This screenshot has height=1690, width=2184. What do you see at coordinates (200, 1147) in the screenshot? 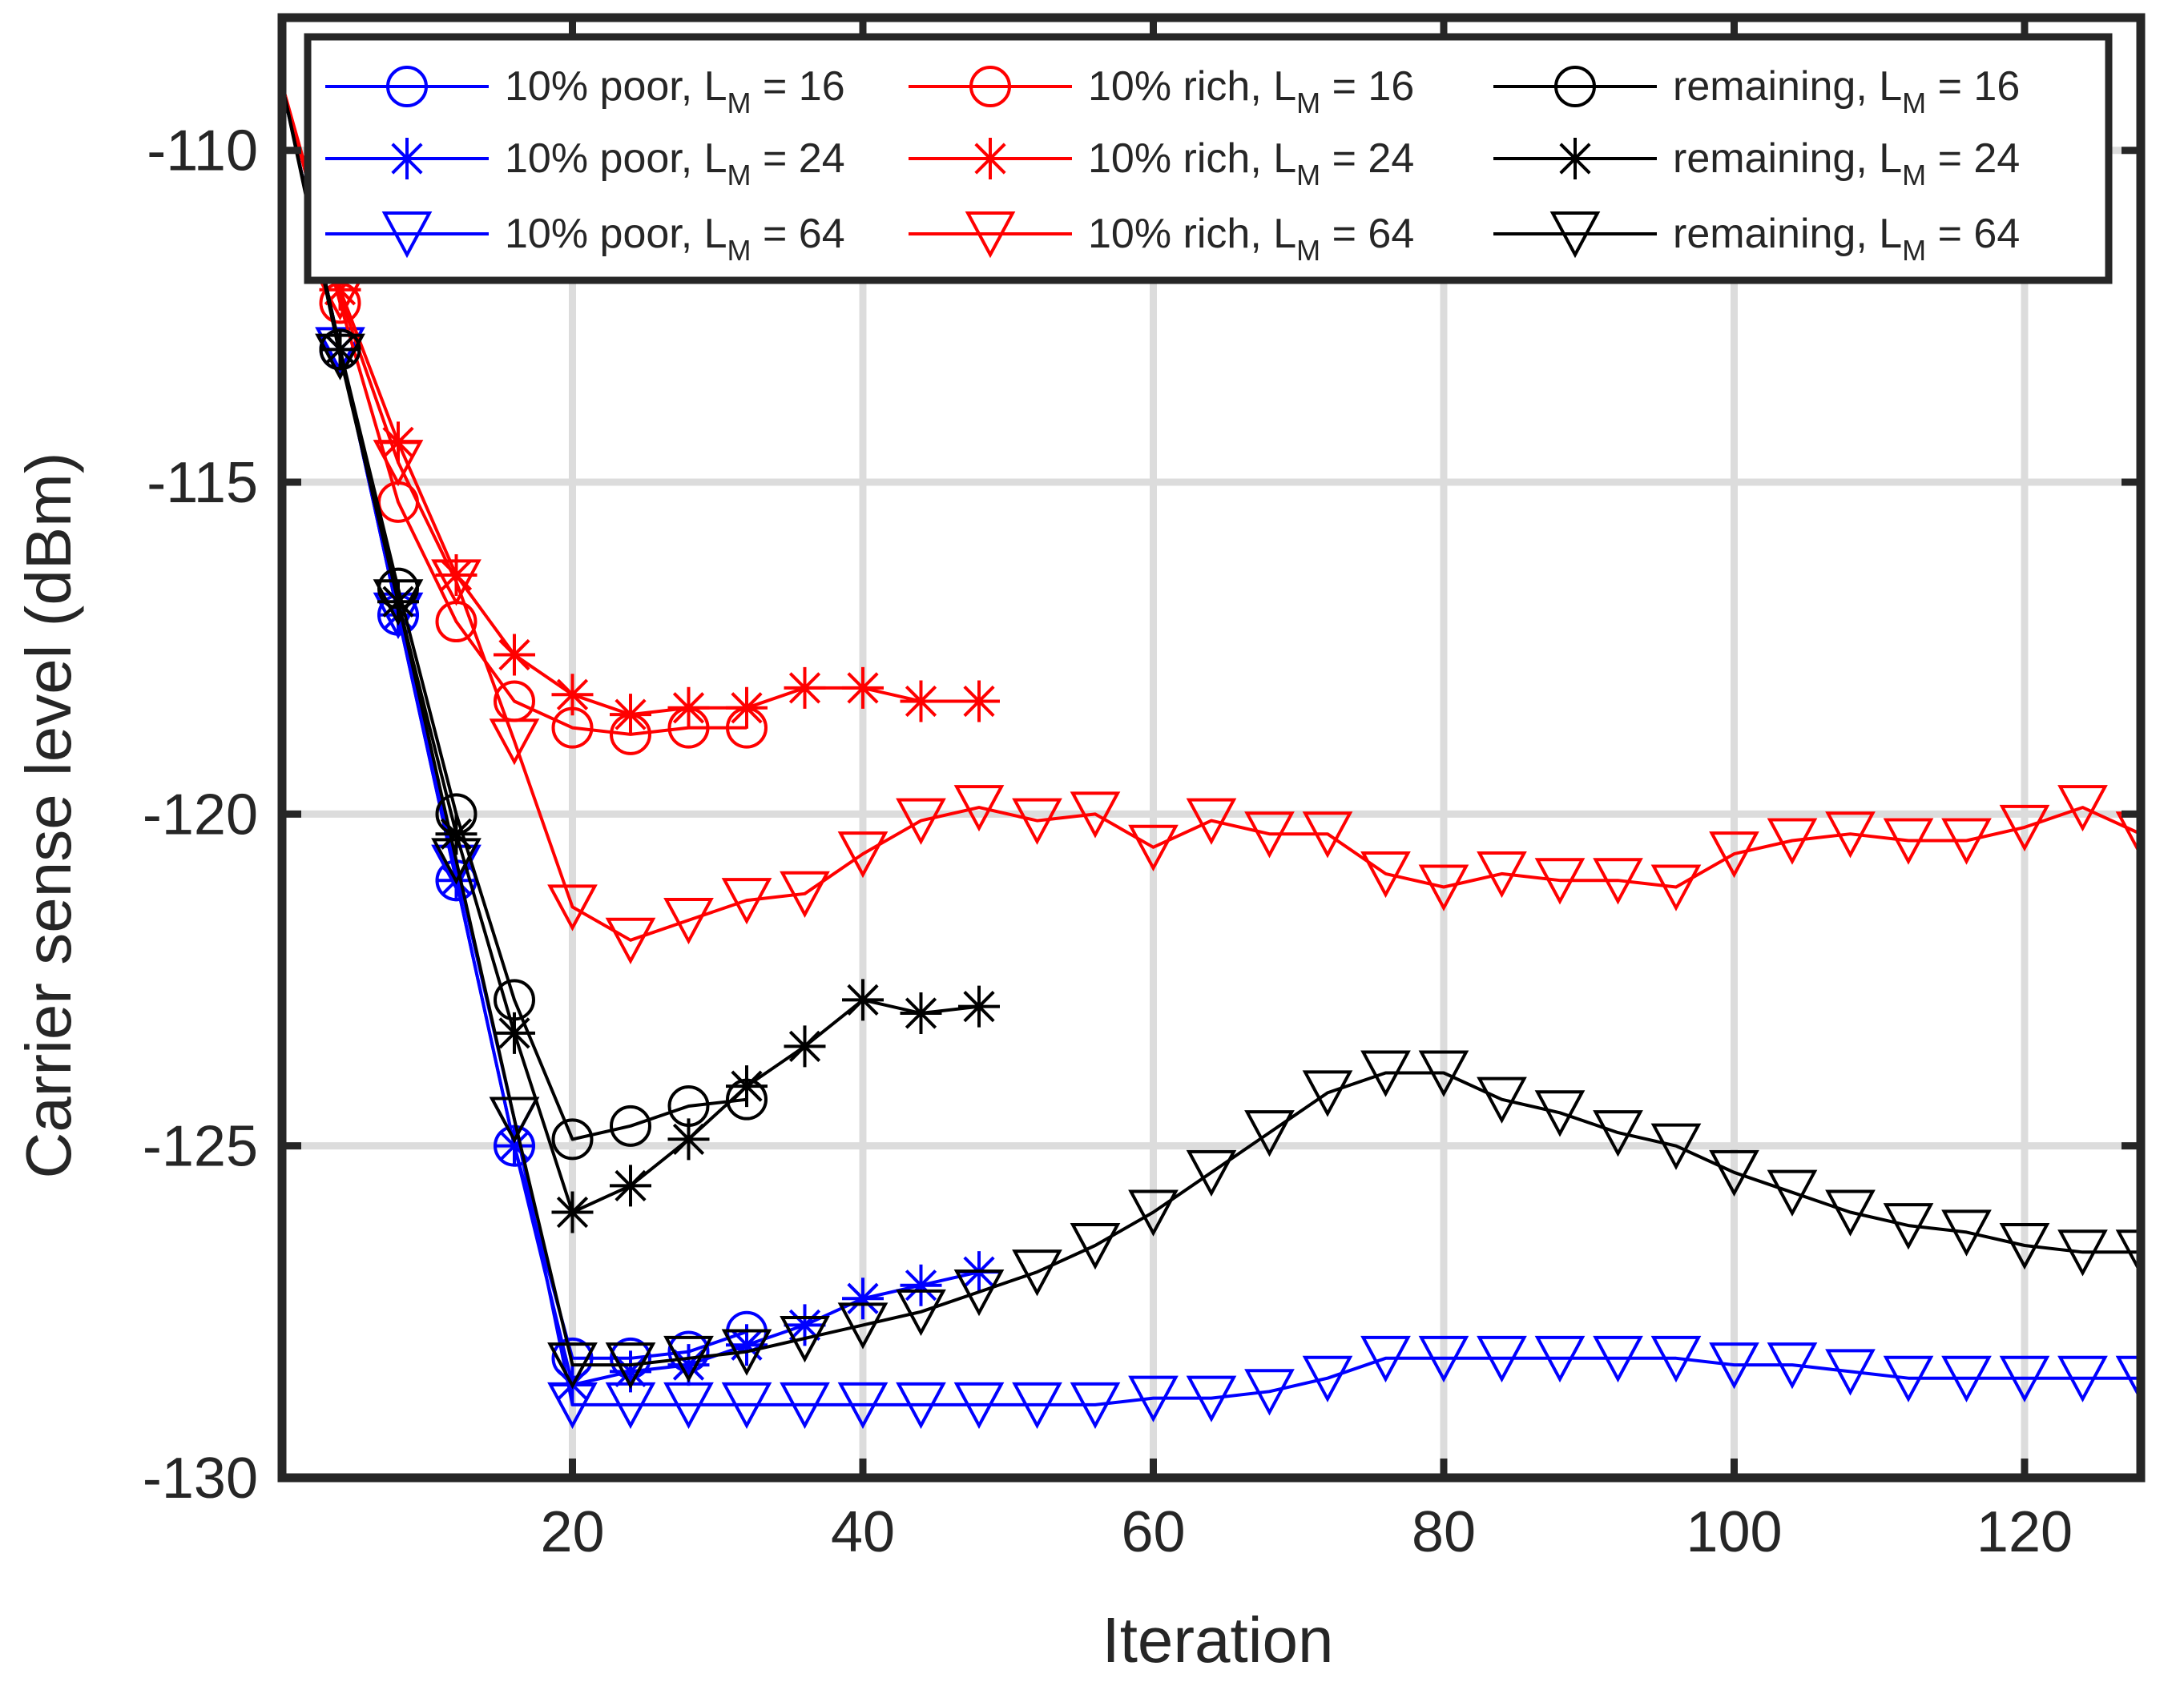
I see `y-tick-label: -125` at bounding box center [200, 1147].